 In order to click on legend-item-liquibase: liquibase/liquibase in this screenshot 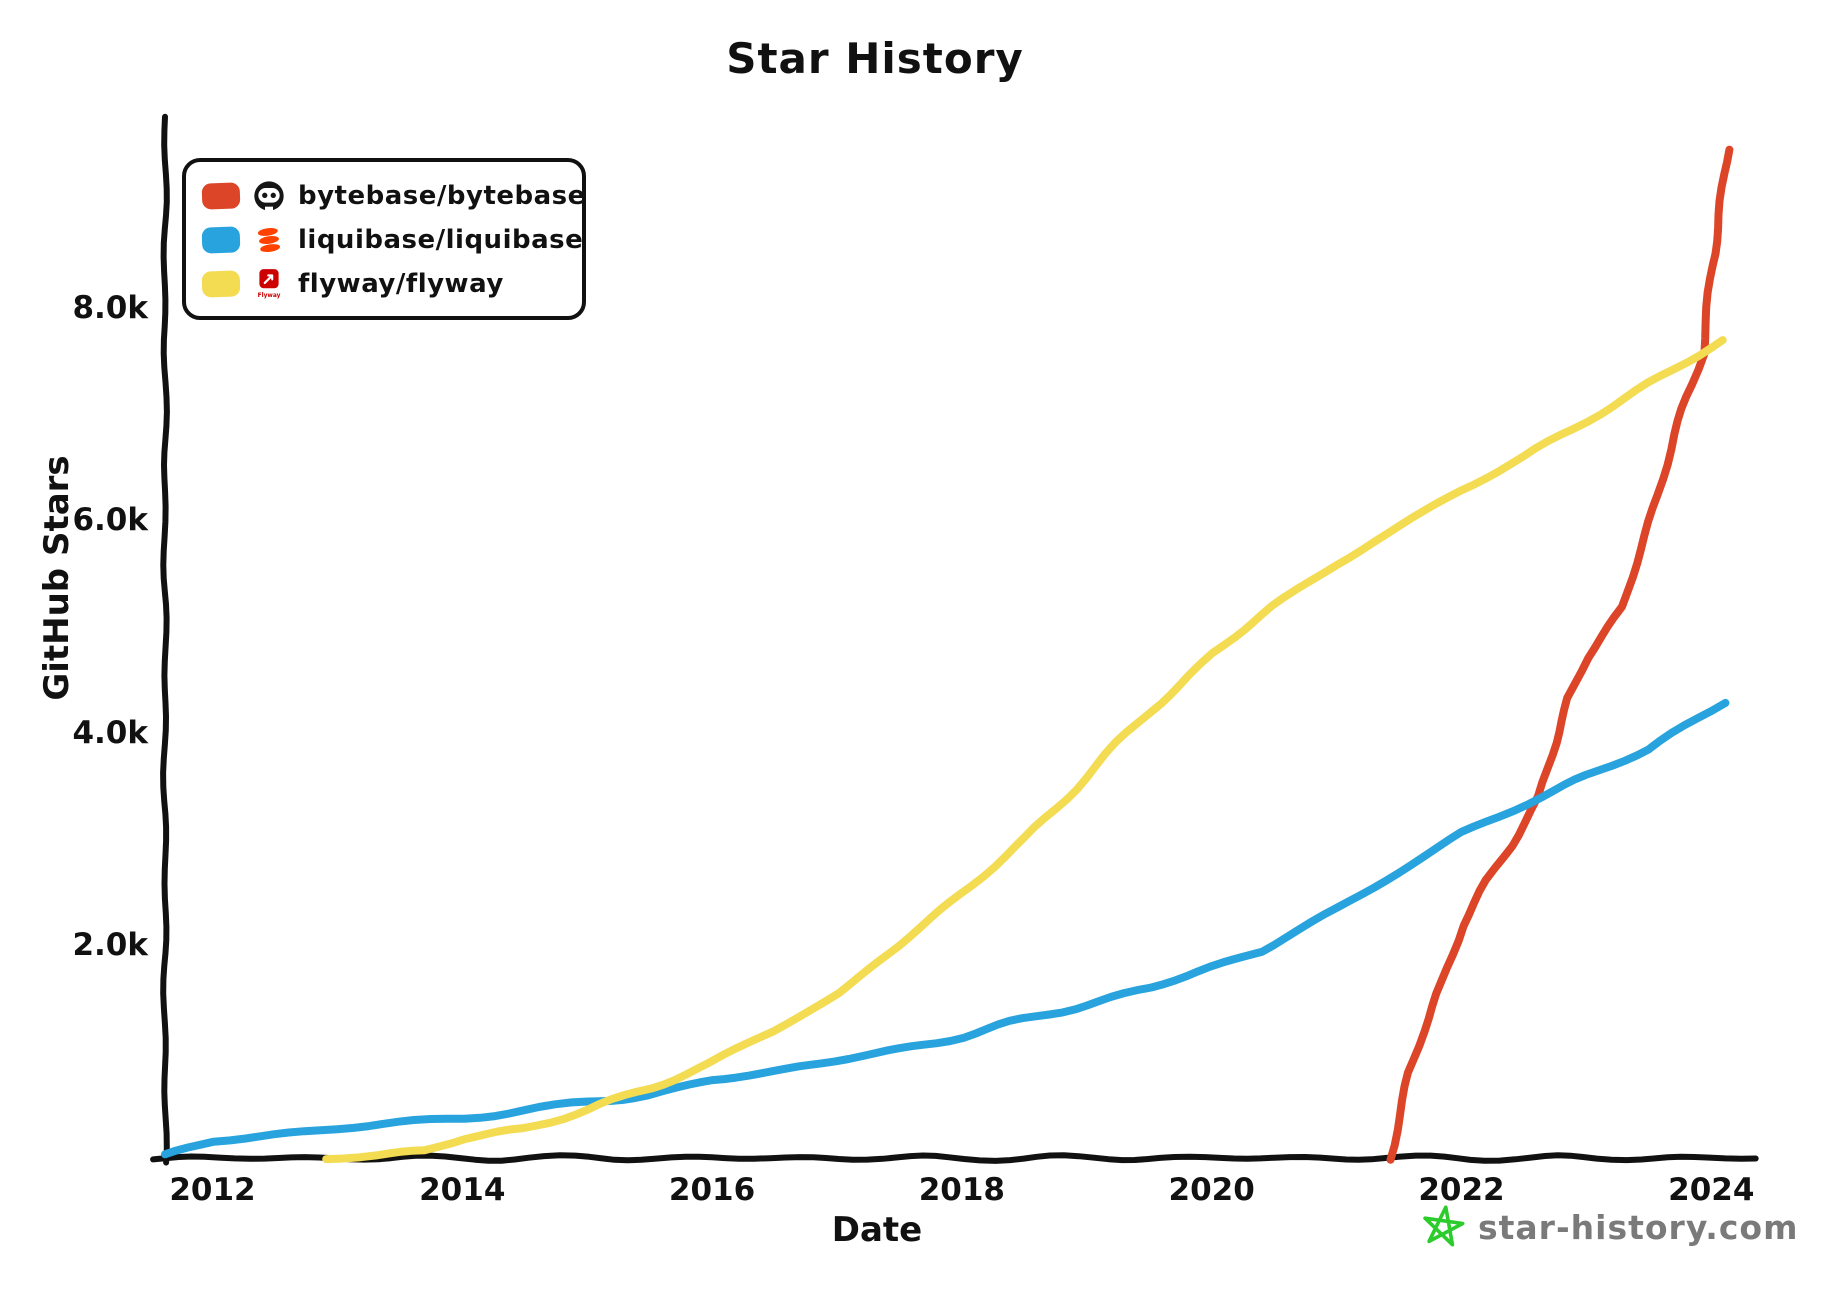, I will do `click(392, 240)`.